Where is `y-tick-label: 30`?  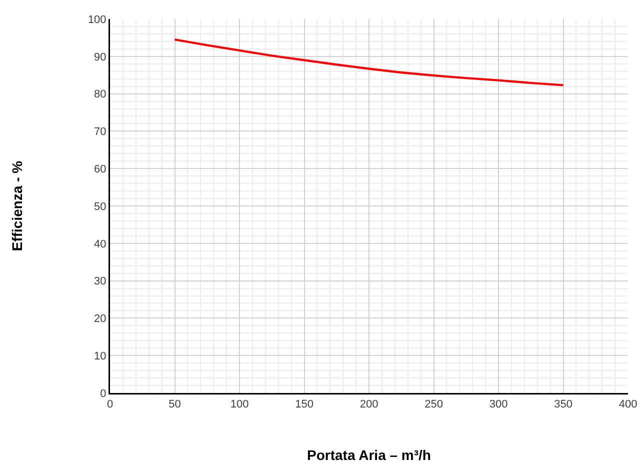 y-tick-label: 30 is located at coordinates (100, 282).